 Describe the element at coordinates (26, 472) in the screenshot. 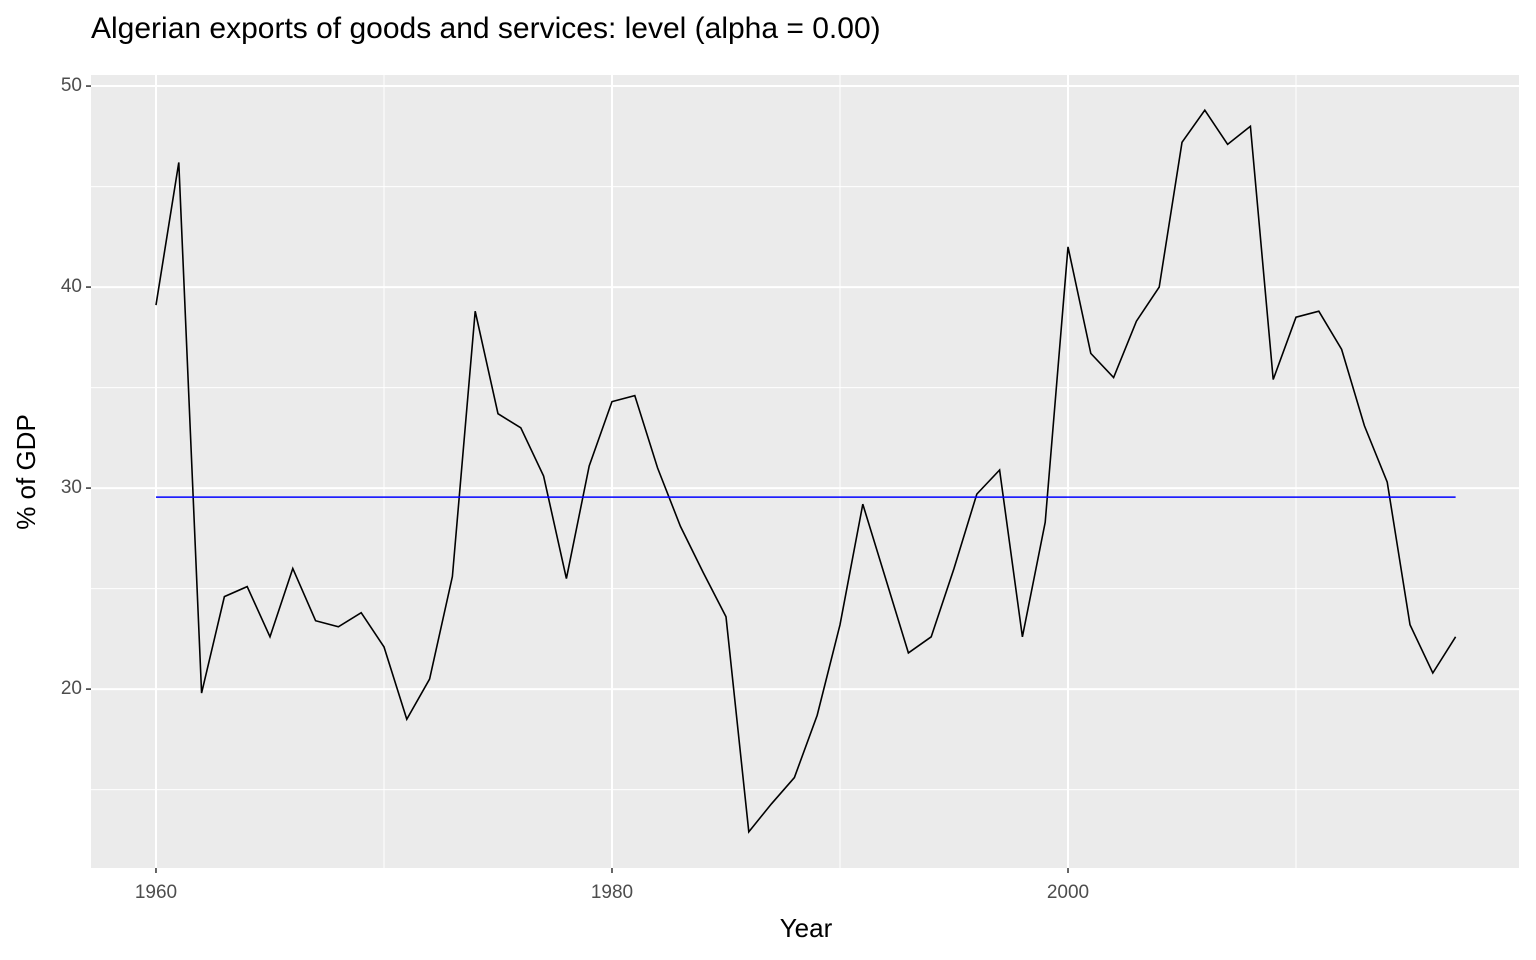

I see `y-axis-label: % of GDP` at that location.